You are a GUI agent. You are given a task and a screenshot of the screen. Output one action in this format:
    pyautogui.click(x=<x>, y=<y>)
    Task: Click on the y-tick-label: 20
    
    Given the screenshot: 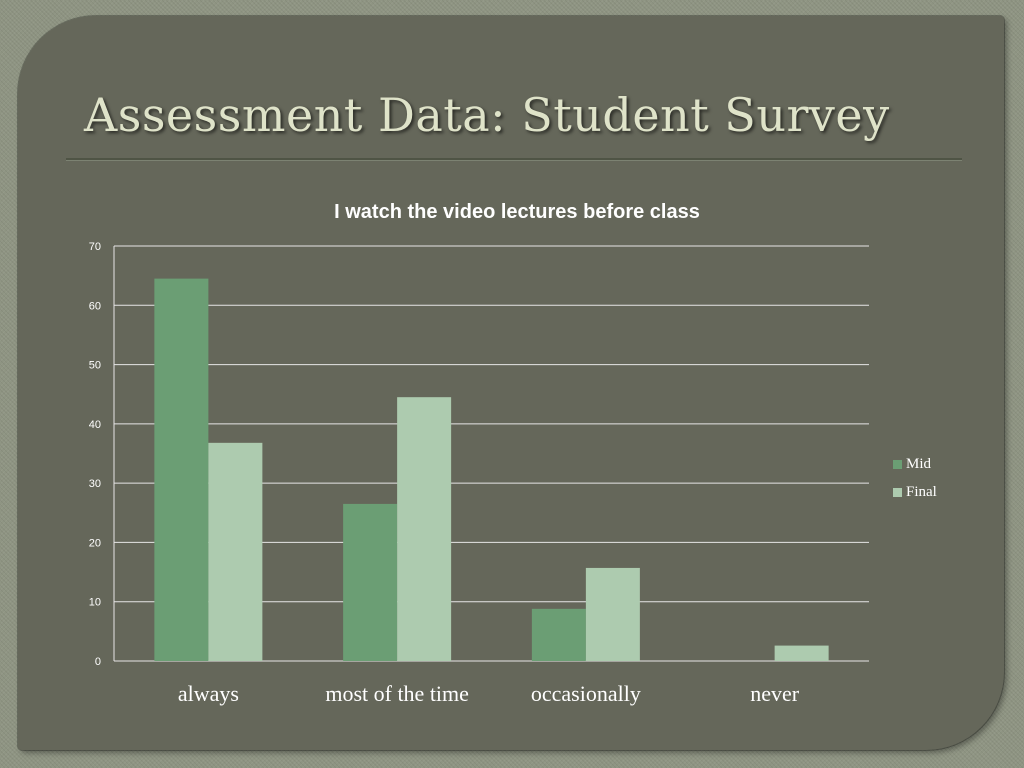 What is the action you would take?
    pyautogui.click(x=95, y=543)
    